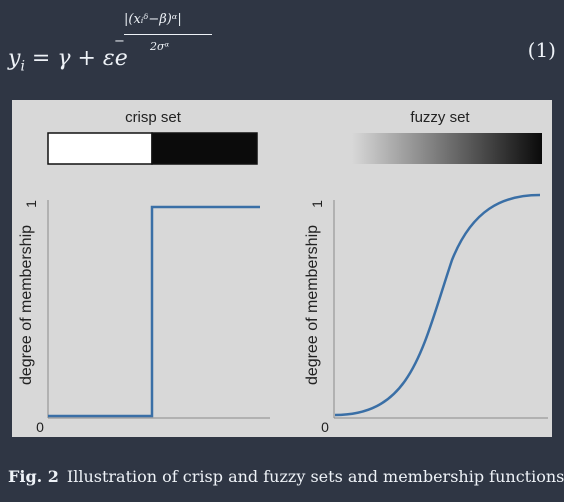 The width and height of the screenshot is (564, 502). I want to click on equation-number: (1), so click(541, 50).